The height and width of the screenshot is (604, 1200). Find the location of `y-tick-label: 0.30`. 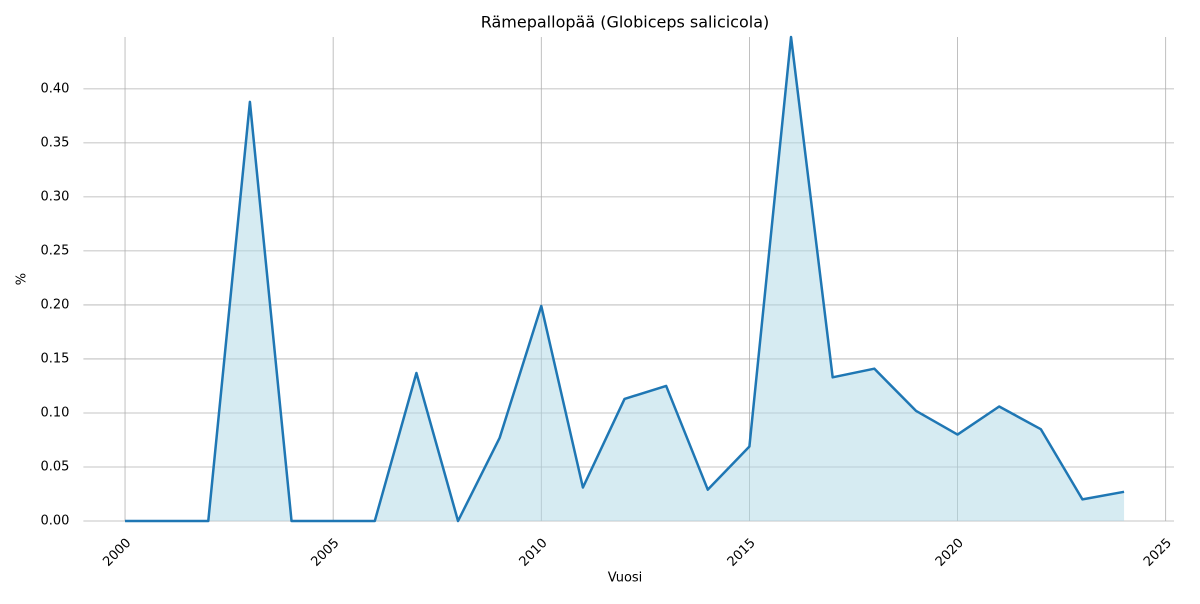

y-tick-label: 0.30 is located at coordinates (54, 196).